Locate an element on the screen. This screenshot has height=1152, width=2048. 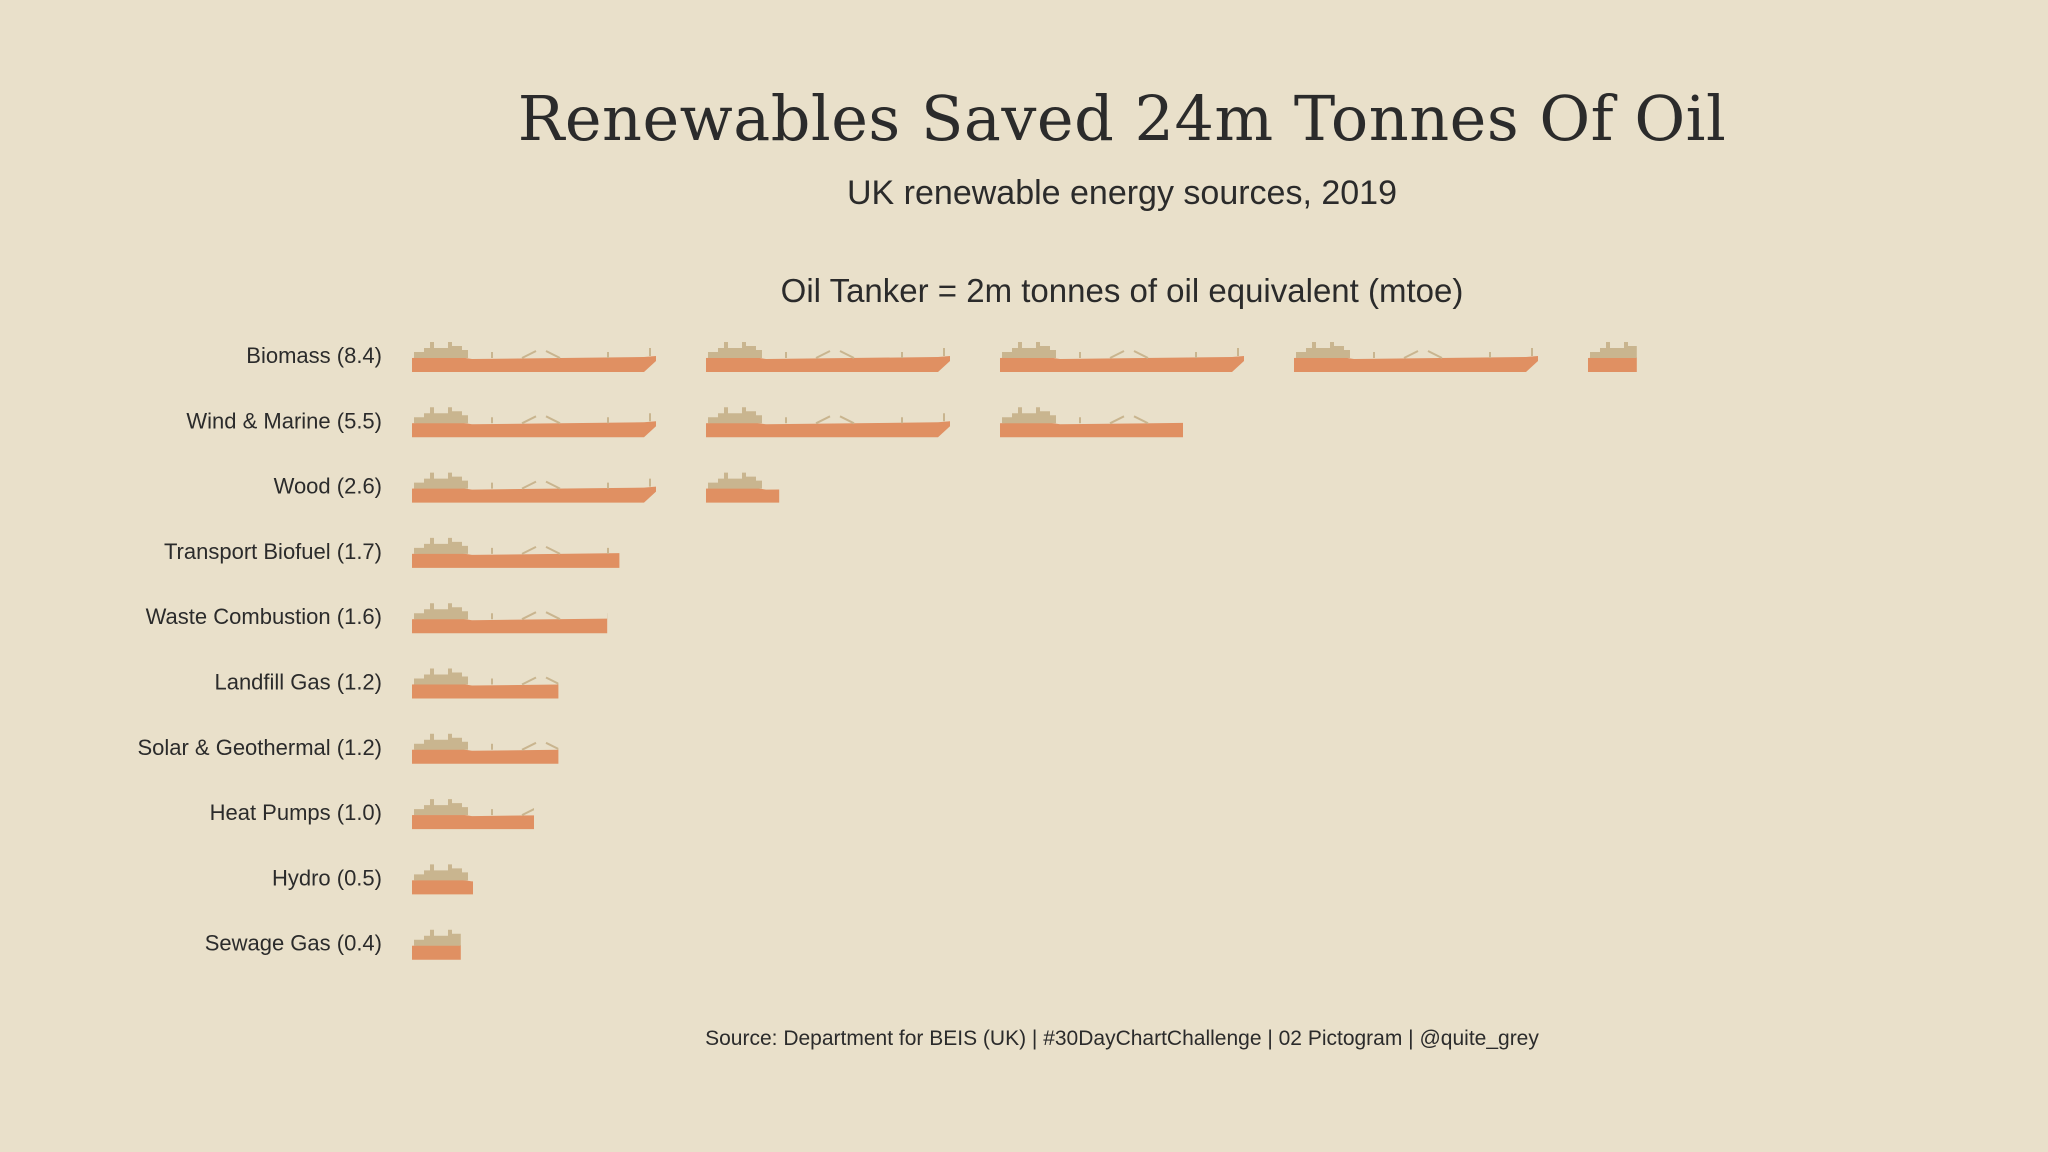
pictogram-row: Biomass (8.4) is located at coordinates (941, 357).